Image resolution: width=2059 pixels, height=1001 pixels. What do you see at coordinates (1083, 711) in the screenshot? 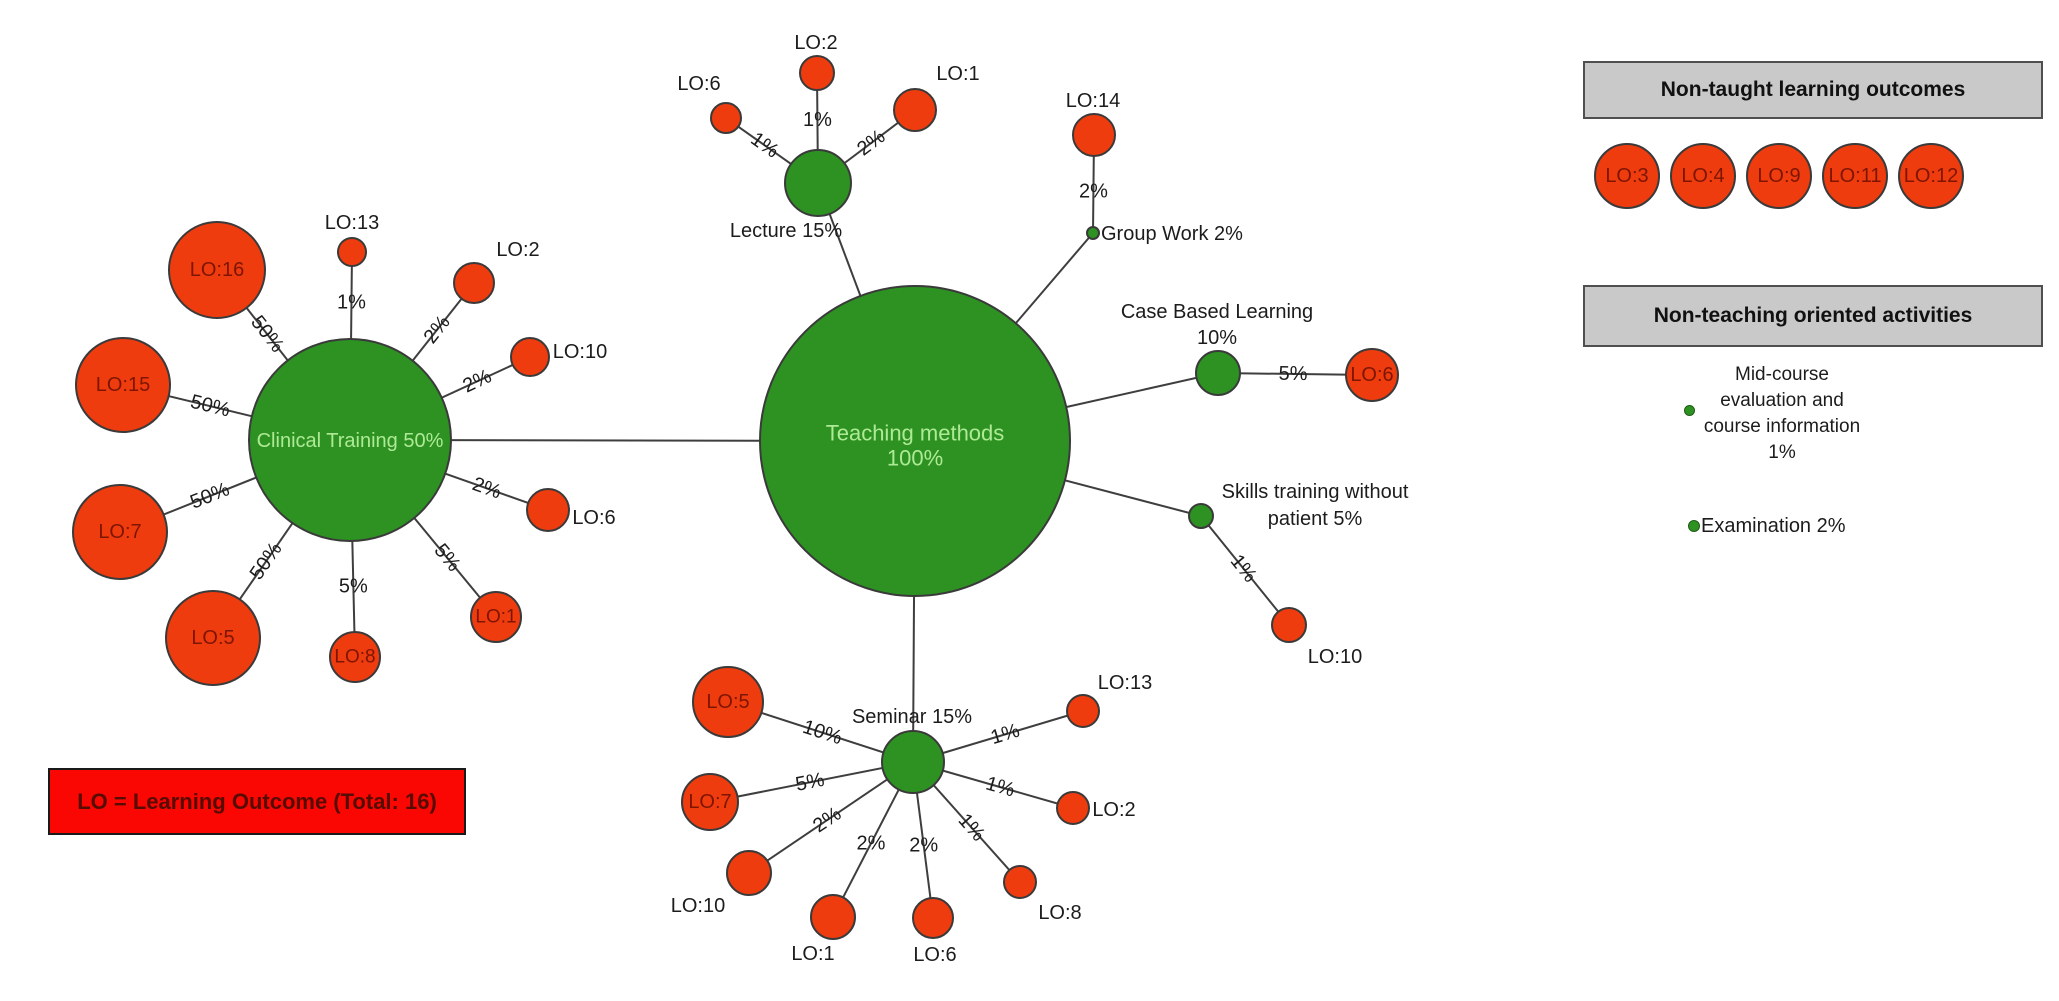
I see `node-sm_lo13-circle` at bounding box center [1083, 711].